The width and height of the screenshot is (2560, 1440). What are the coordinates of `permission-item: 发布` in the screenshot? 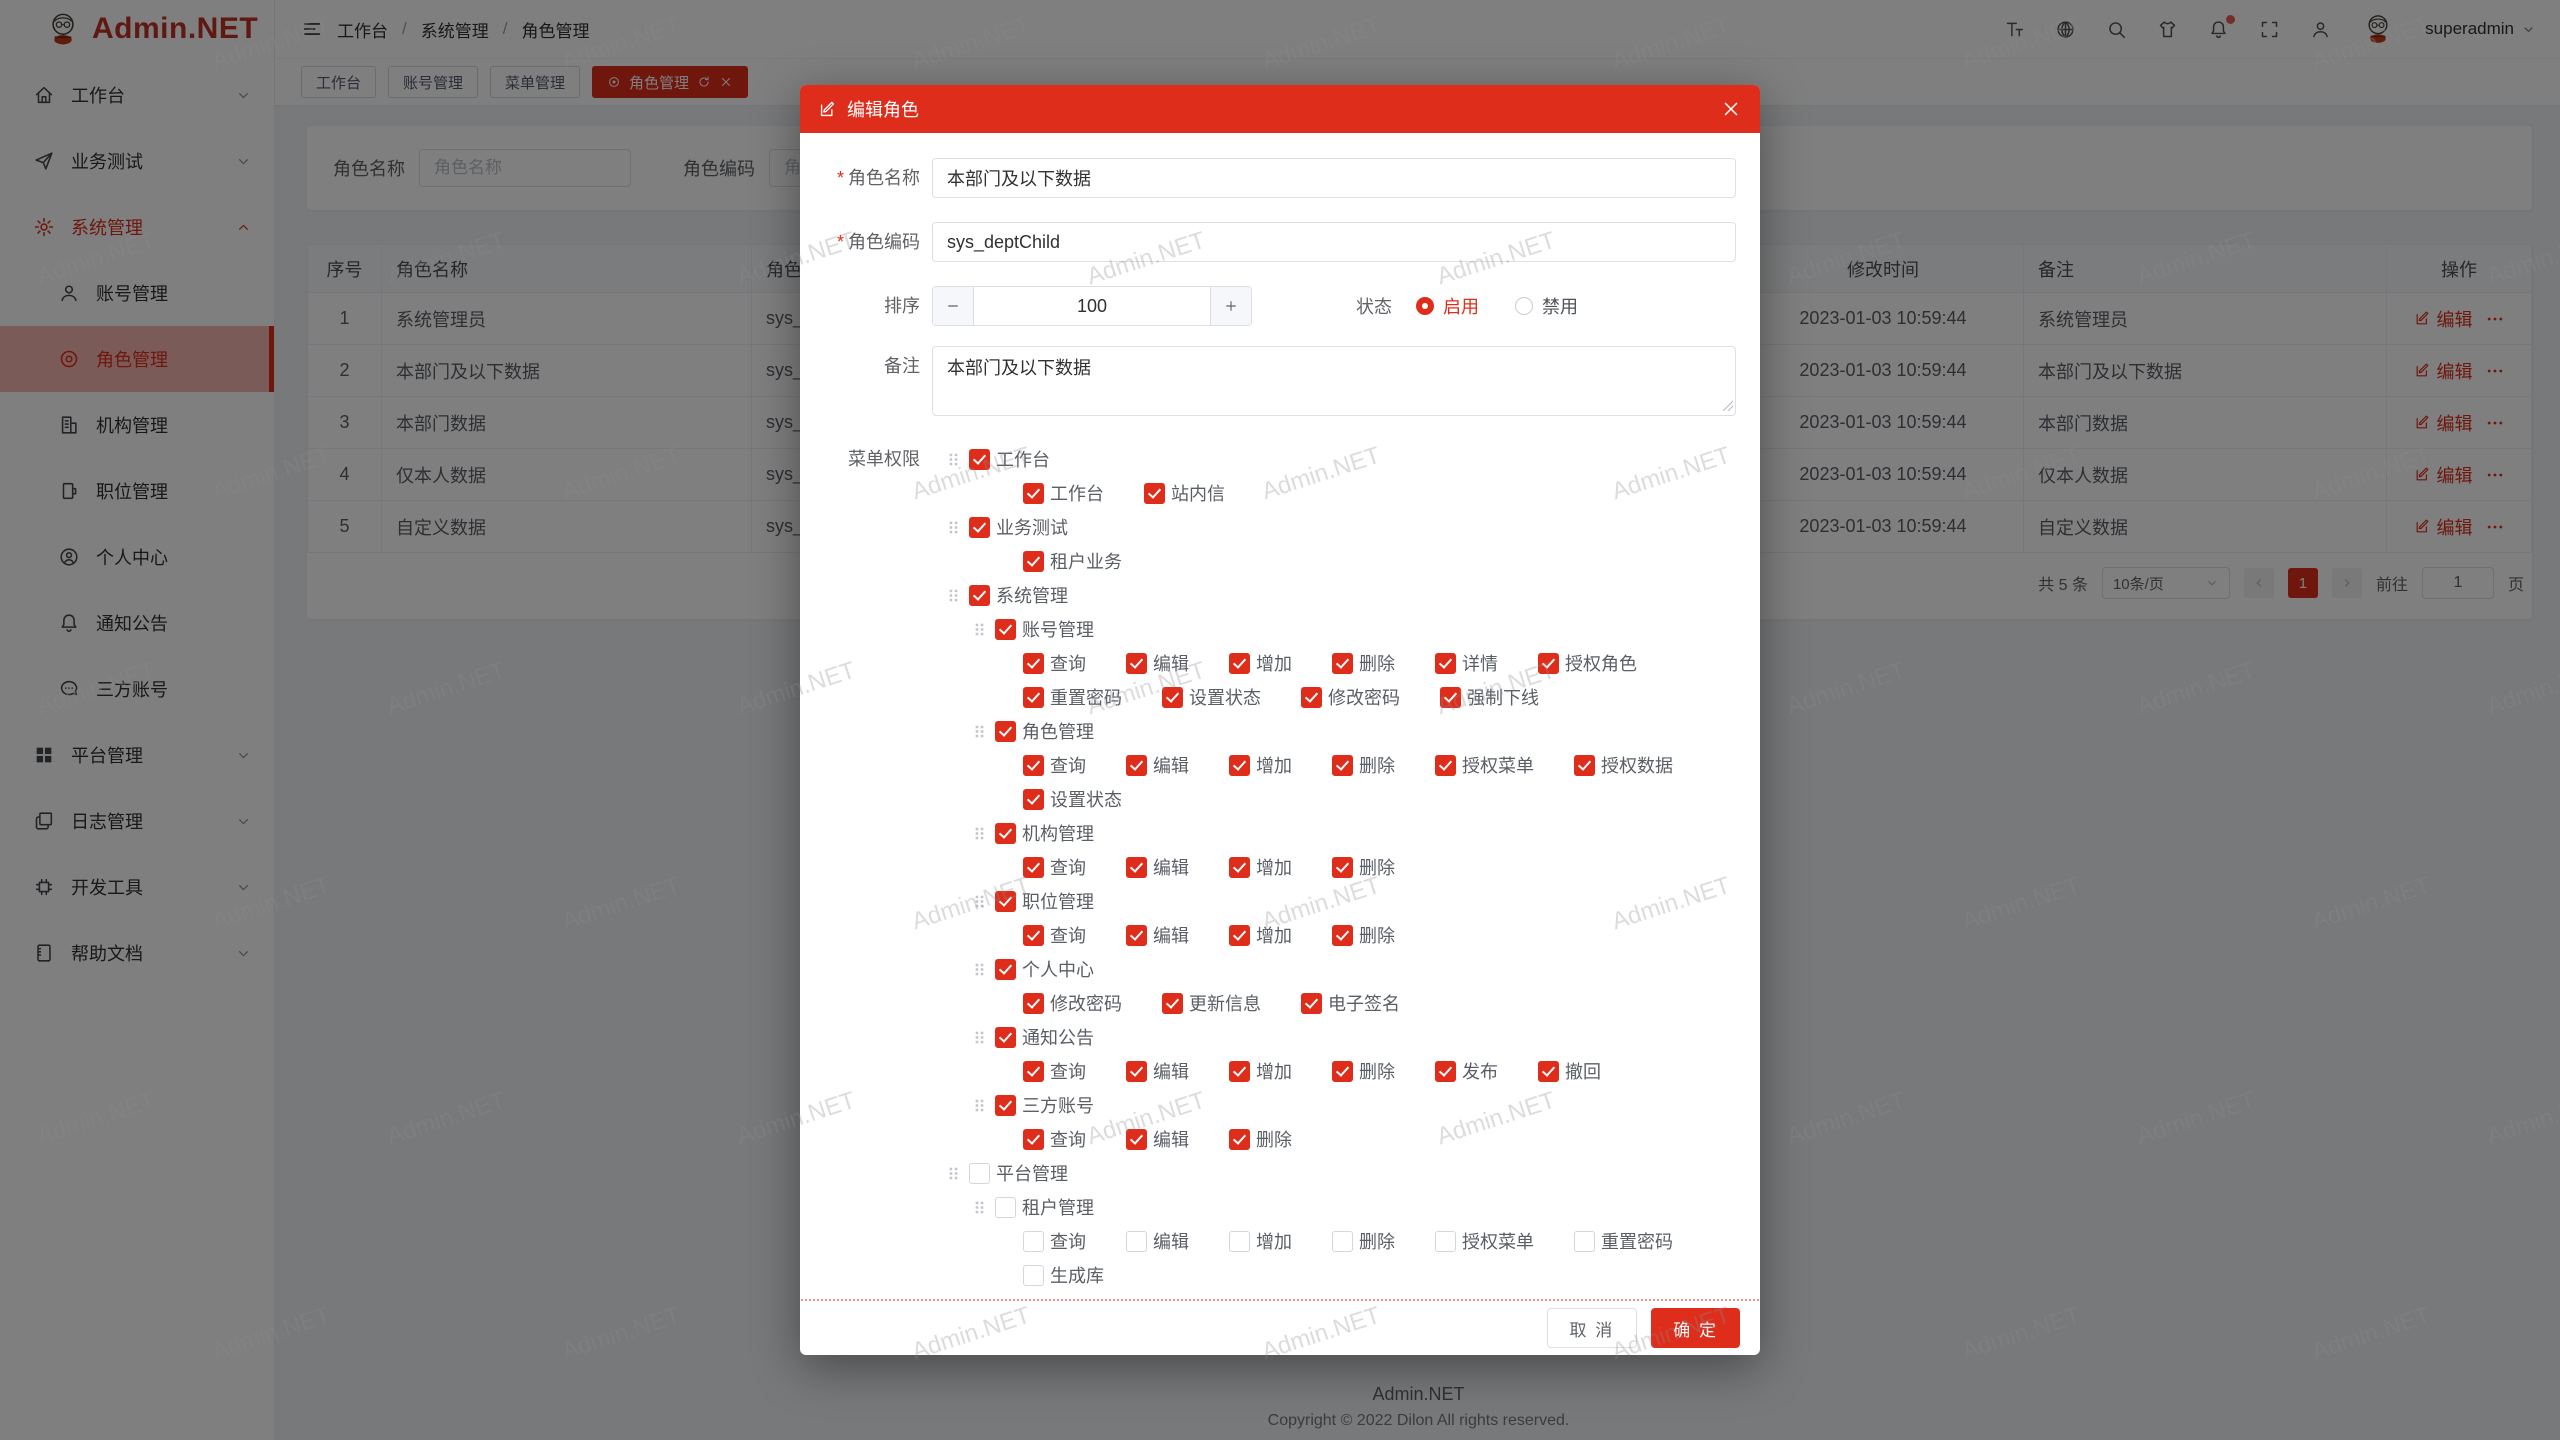 It's located at (1466, 1071).